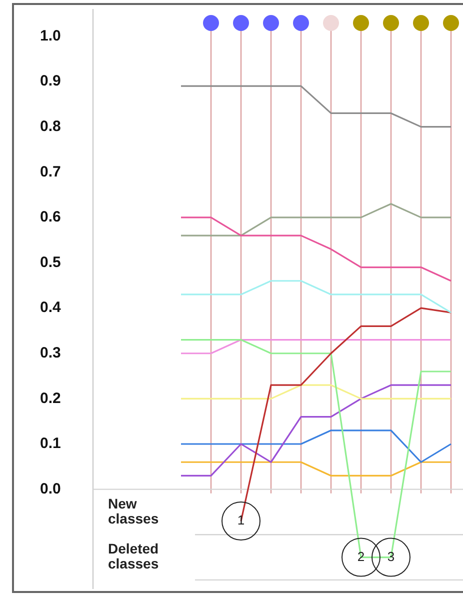 This screenshot has width=463, height=598. Describe the element at coordinates (50, 353) in the screenshot. I see `y-tick-label: 0.3` at that location.